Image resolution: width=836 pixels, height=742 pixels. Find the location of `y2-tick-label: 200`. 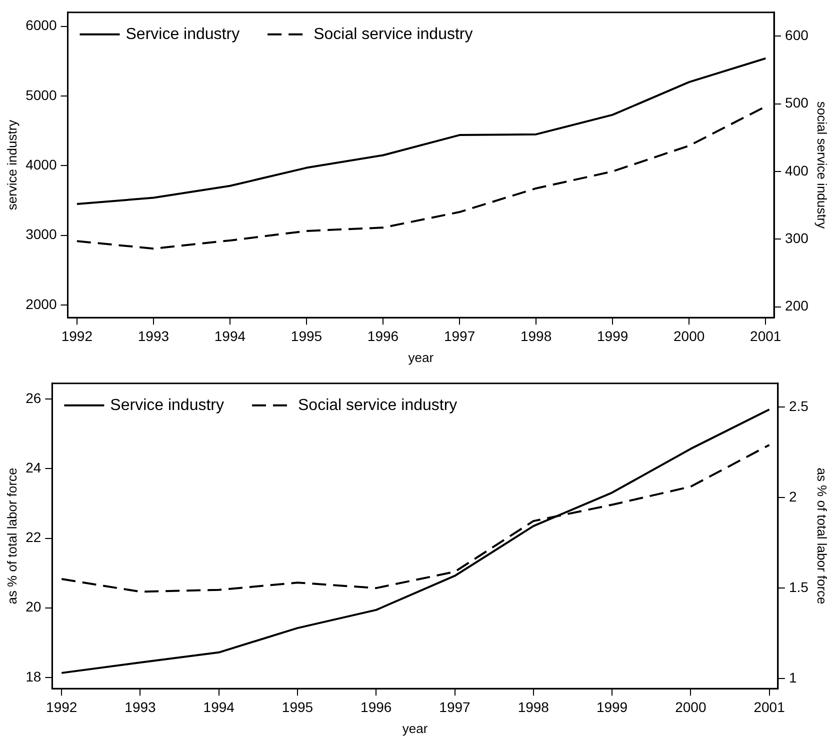

y2-tick-label: 200 is located at coordinates (797, 306).